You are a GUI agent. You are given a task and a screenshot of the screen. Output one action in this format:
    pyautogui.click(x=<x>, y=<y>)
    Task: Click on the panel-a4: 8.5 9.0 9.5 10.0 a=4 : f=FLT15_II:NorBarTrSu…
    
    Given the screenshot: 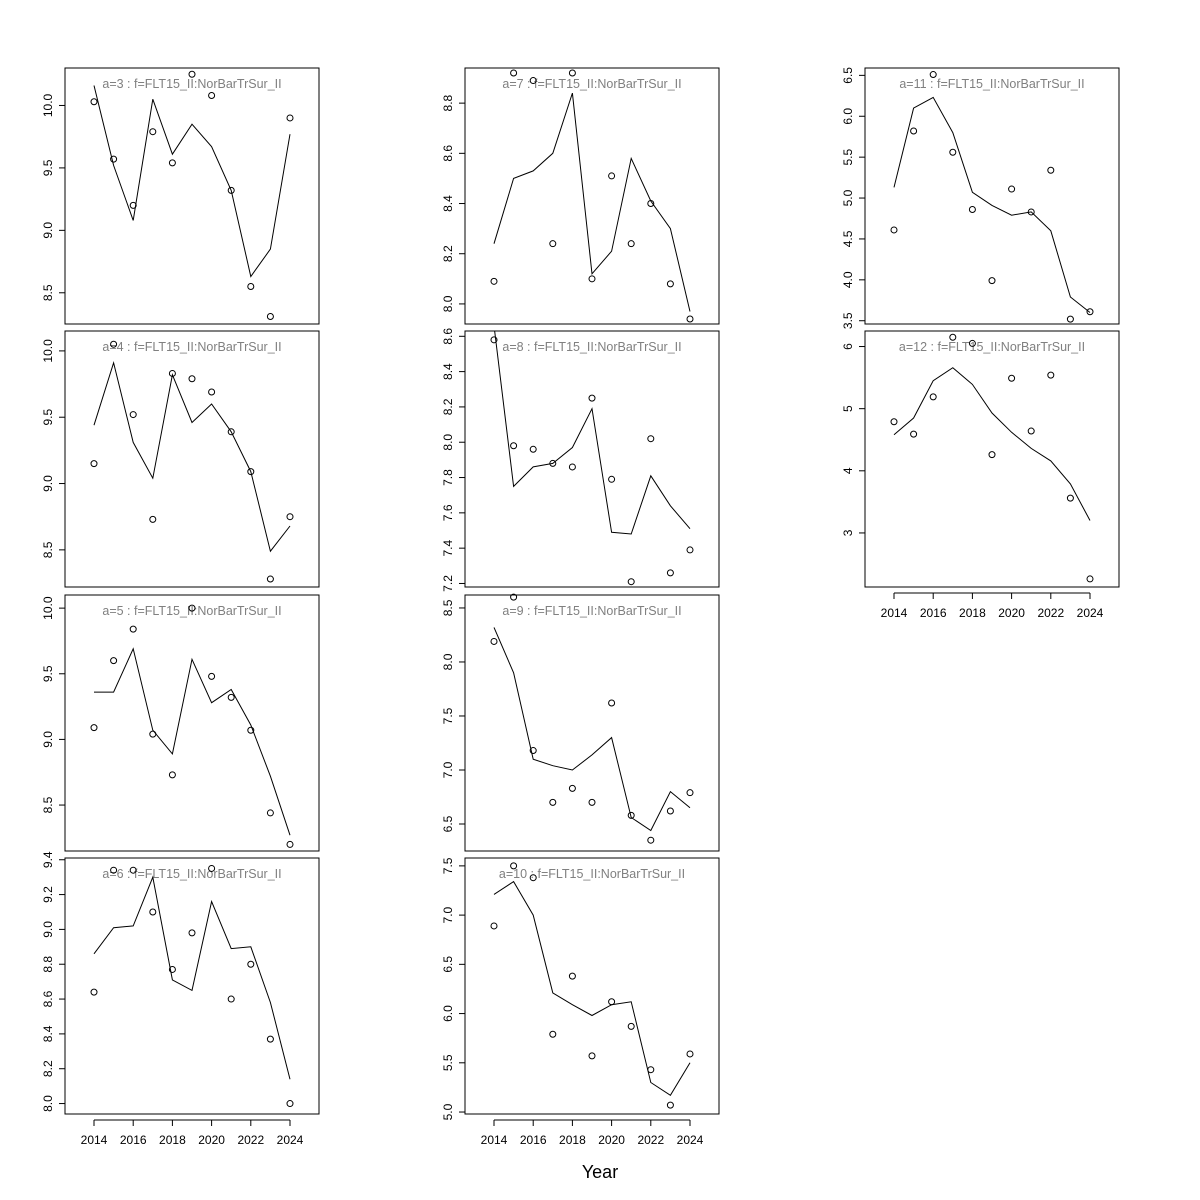 What is the action you would take?
    pyautogui.click(x=180, y=459)
    